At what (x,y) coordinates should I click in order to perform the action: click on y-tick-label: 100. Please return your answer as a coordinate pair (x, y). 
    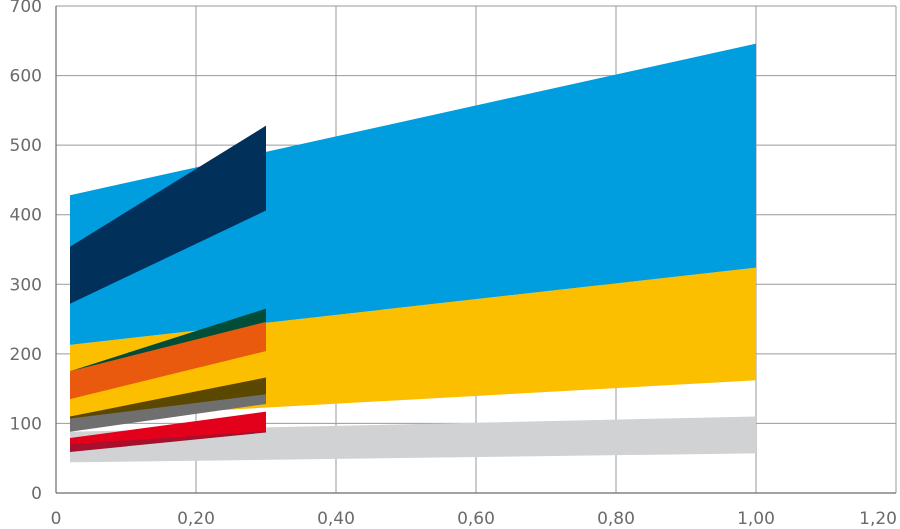
    Looking at the image, I should click on (26, 424).